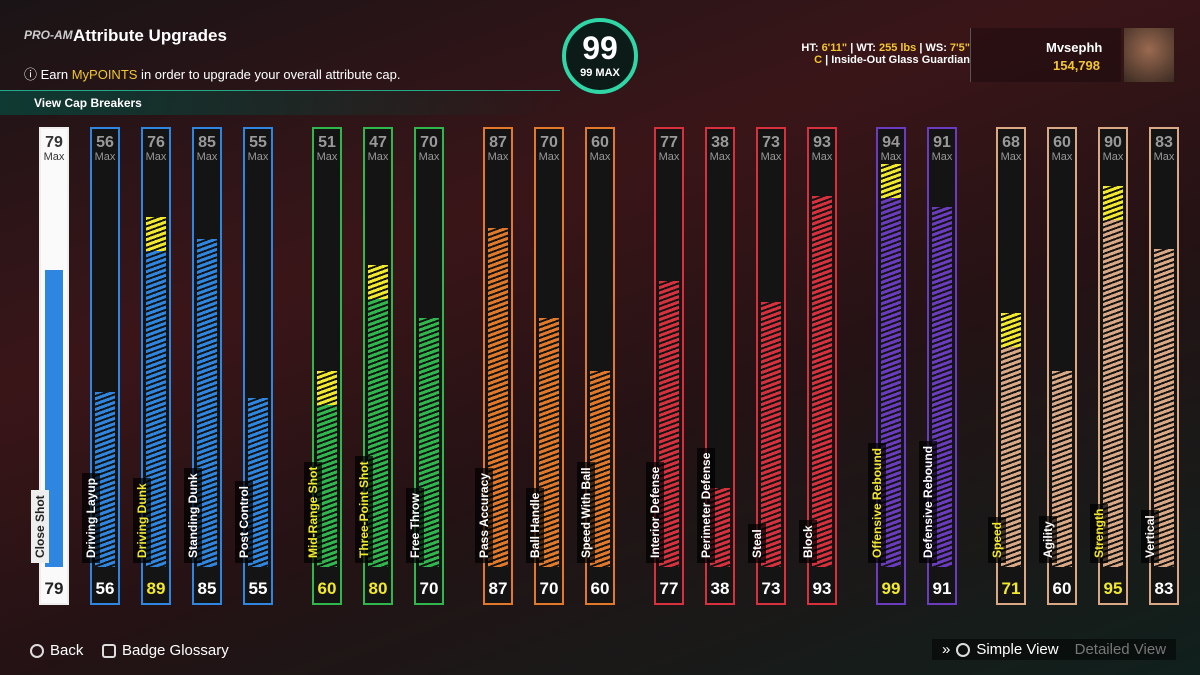 This screenshot has height=675, width=1200. What do you see at coordinates (936, 48) in the screenshot?
I see `ws-label: WS:` at bounding box center [936, 48].